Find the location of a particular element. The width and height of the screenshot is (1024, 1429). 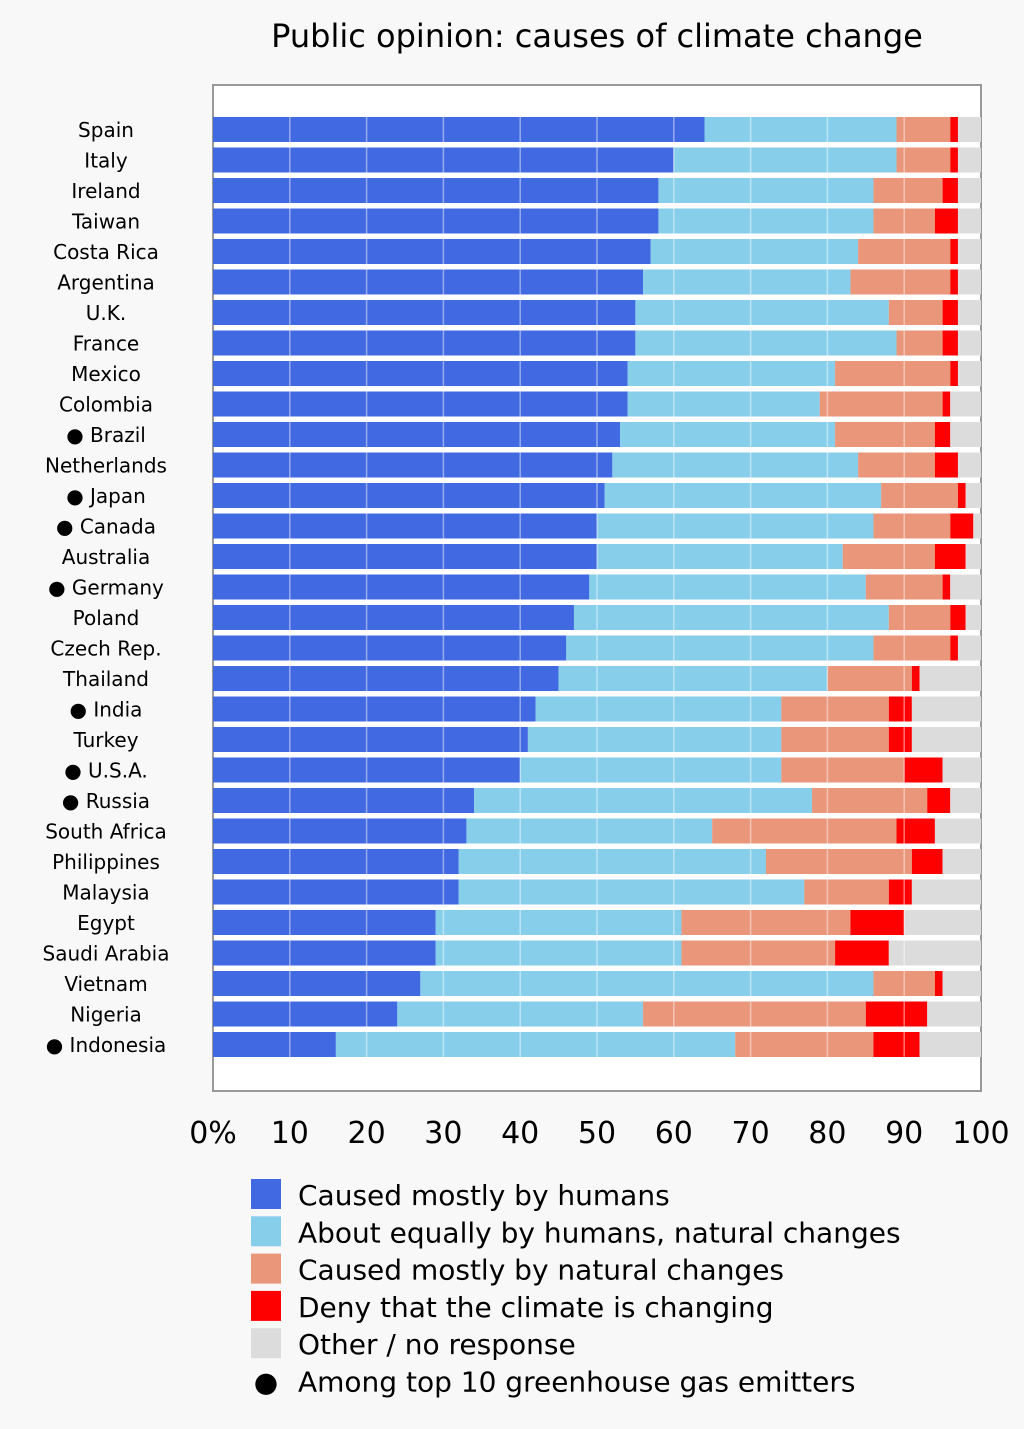

x-axis-ticks: 0% 10 20 30 40 50 60 70 80 90 100 is located at coordinates (599, 1133).